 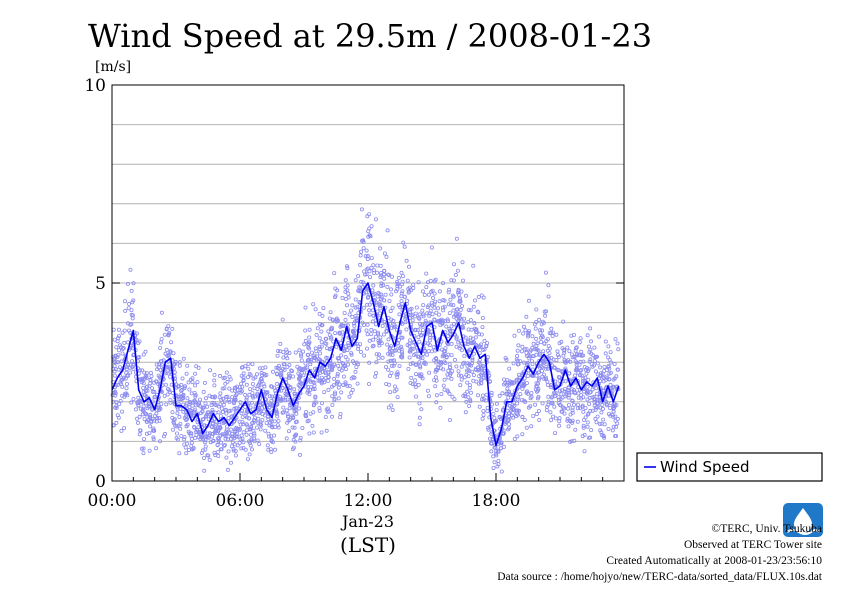 I want to click on legend-label: Wind Speed, so click(x=705, y=467).